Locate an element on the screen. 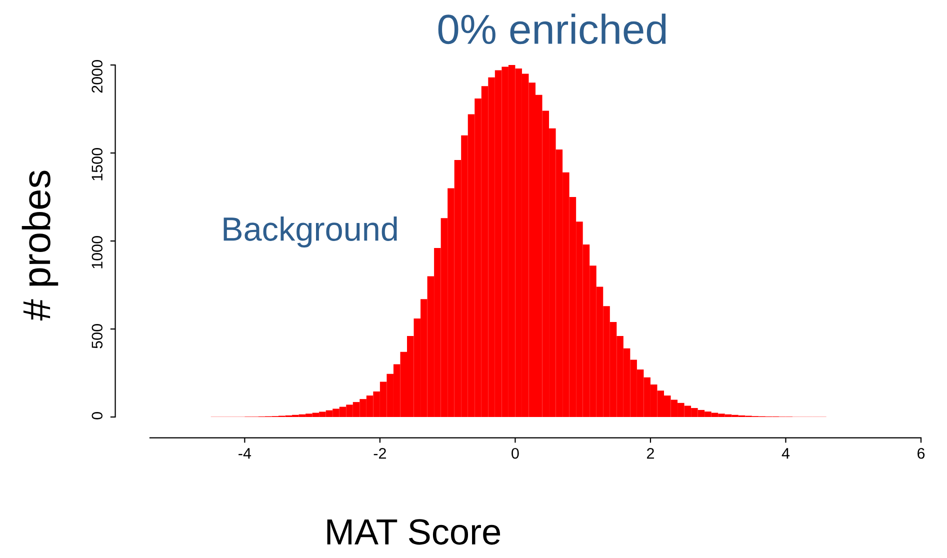  y-tick-label: 2000 is located at coordinates (97, 76).